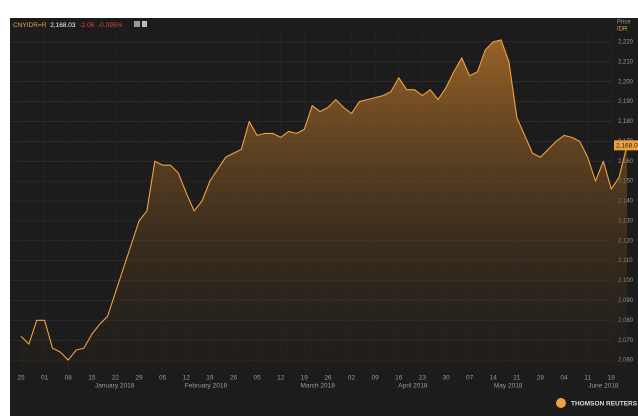 Image resolution: width=638 pixels, height=416 pixels. I want to click on x-tick-label: 02, so click(352, 378).